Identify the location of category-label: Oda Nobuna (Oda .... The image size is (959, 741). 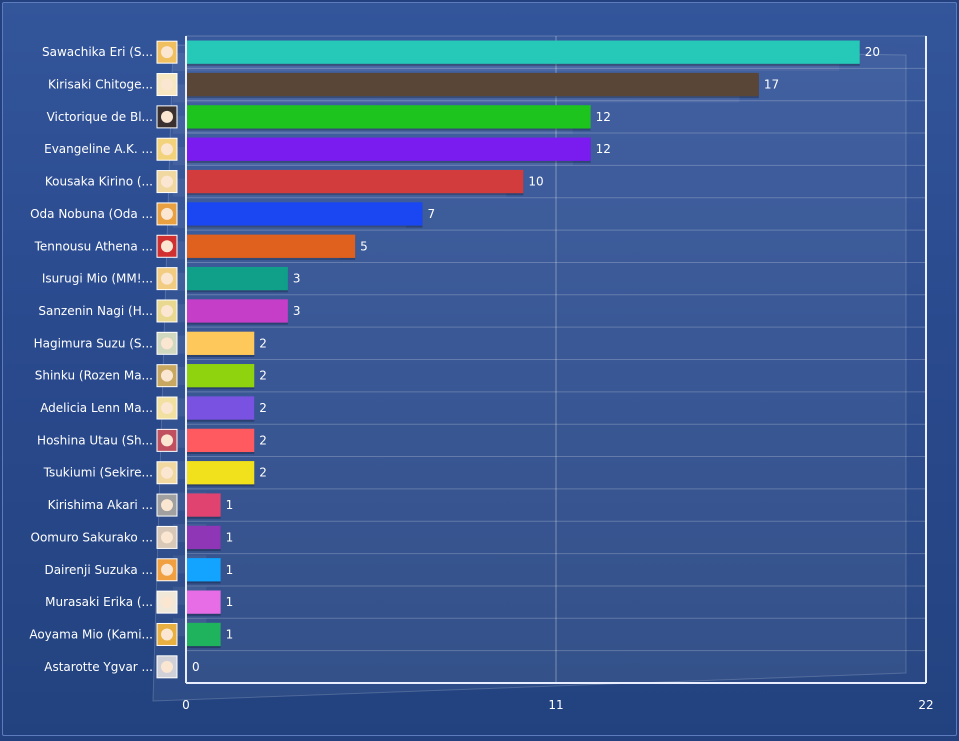
(91, 214).